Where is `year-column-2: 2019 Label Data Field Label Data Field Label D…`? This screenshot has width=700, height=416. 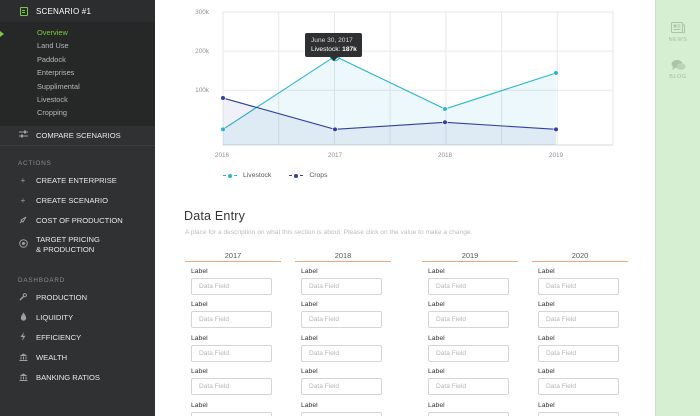
year-column-2: 2019 Label Data Field Label Data Field Label D… is located at coordinates (470, 333).